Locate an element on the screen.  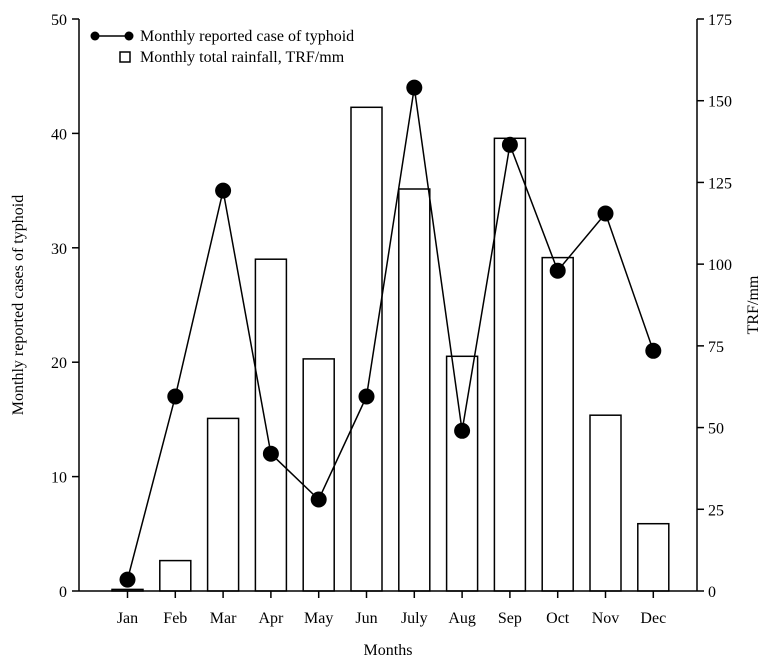
x-tick-label-nov: Nov is located at coordinates (606, 618).